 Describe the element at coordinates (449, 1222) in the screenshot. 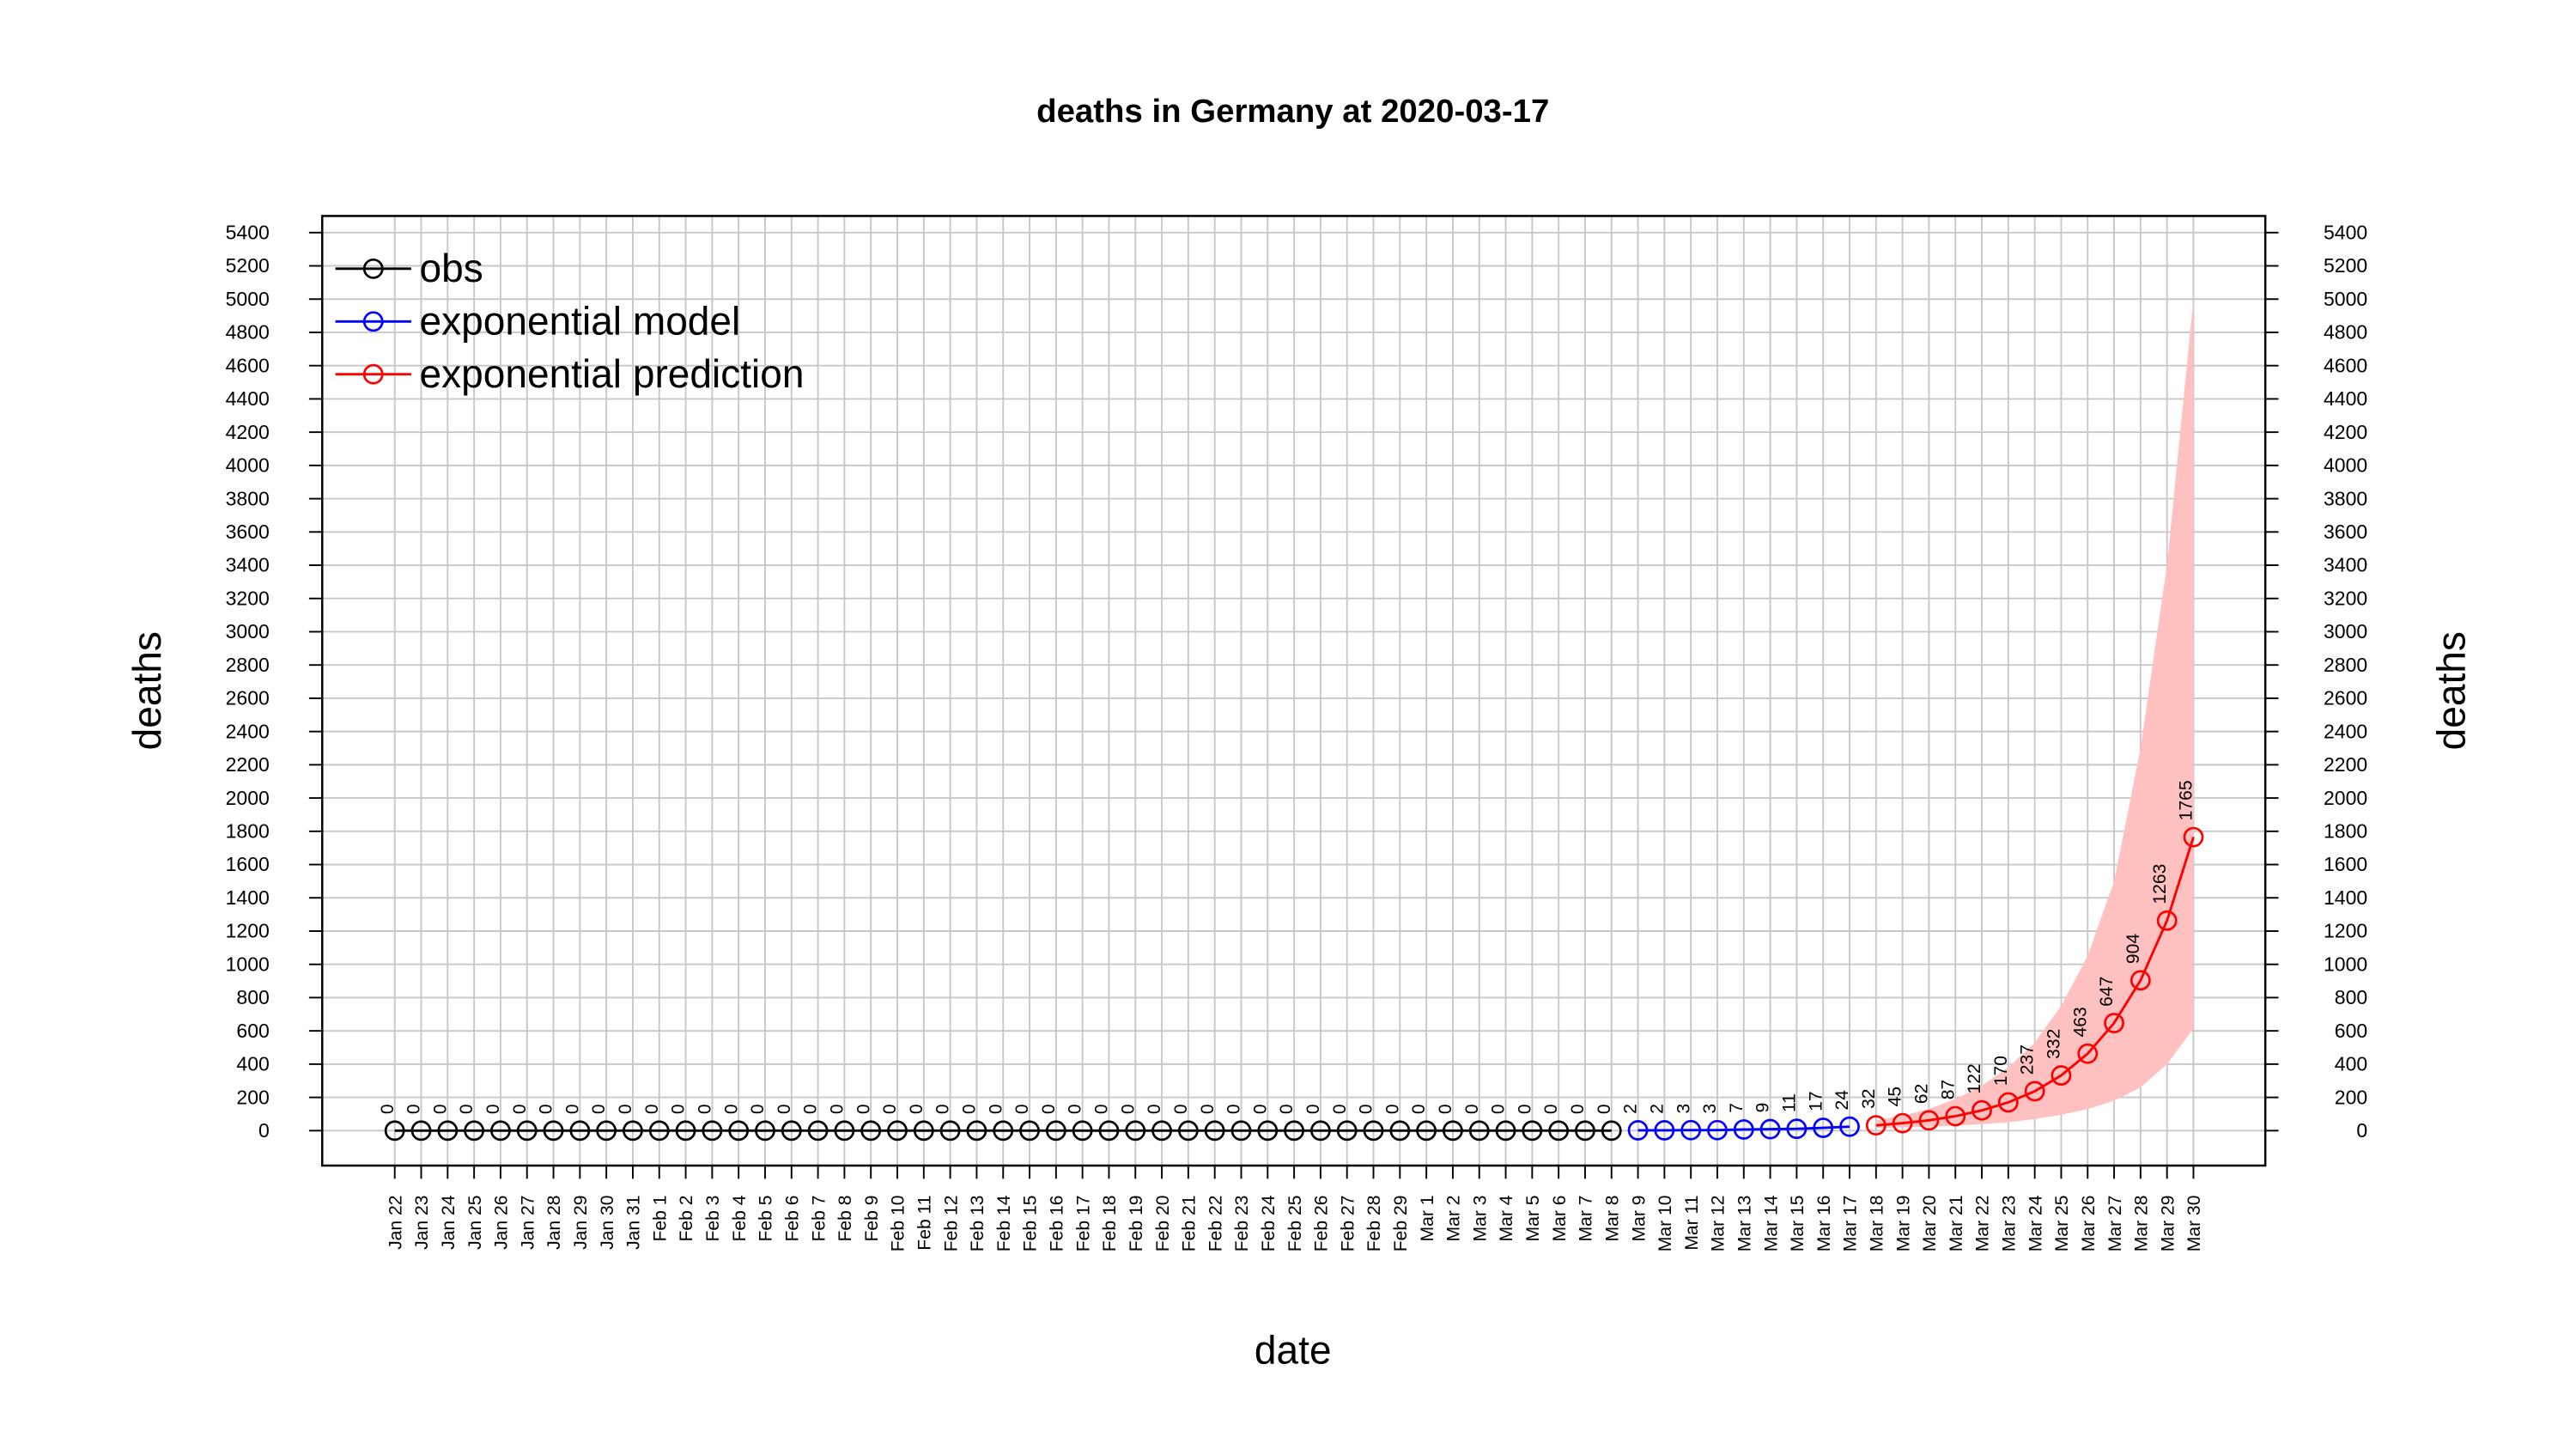

I see `x-tick-label: Jan 24` at that location.